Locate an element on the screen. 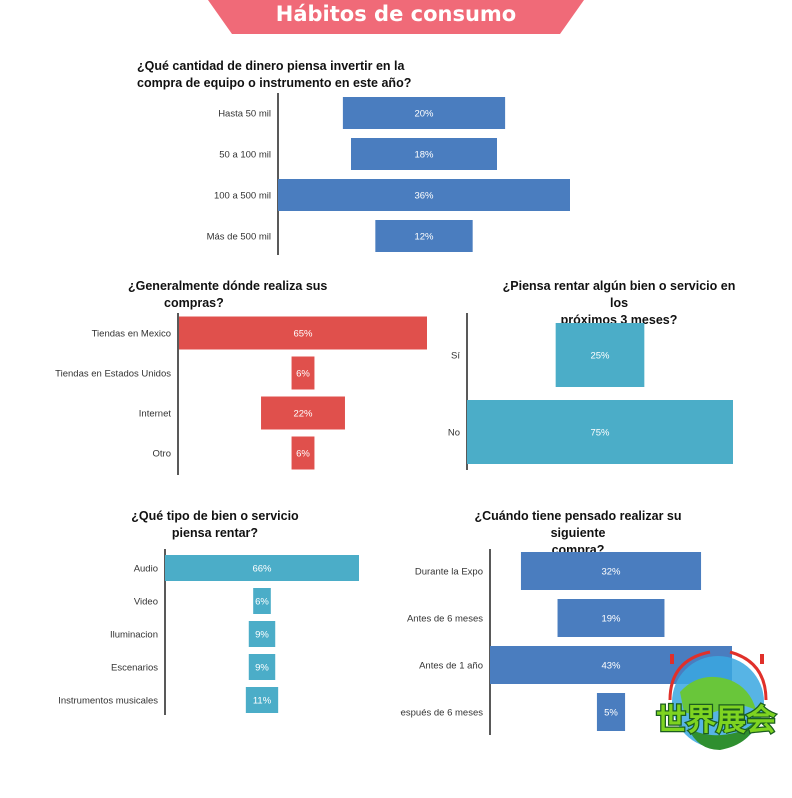  category-label: Video is located at coordinates (146, 602).